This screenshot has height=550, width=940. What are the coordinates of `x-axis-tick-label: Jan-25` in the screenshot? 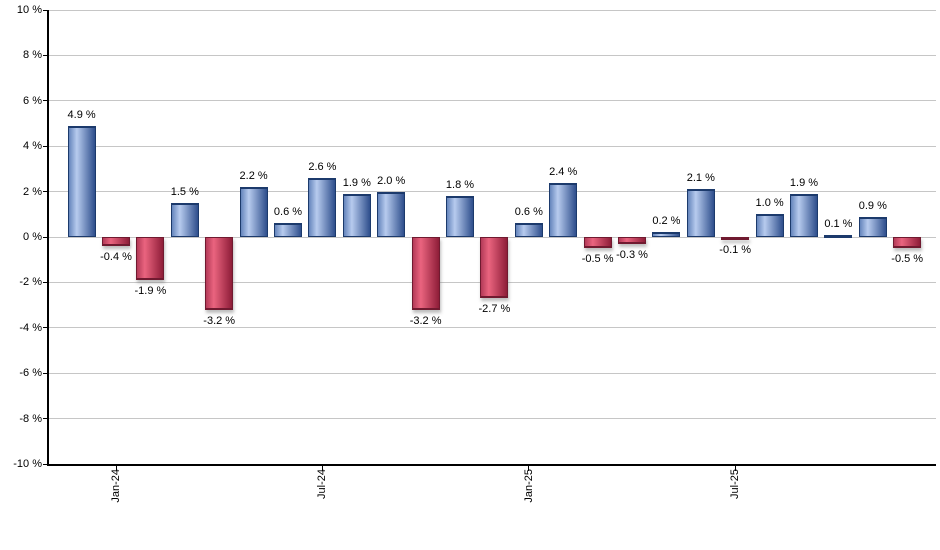 It's located at (528, 486).